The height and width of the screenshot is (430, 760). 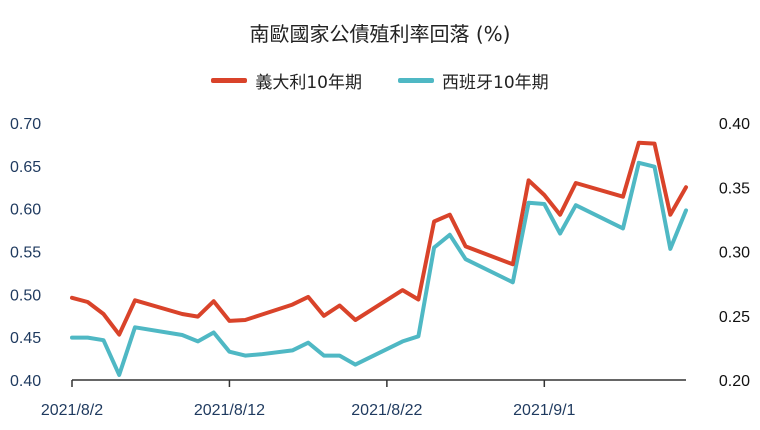 I want to click on y-right-tick-label: 0.40, so click(x=734, y=124).